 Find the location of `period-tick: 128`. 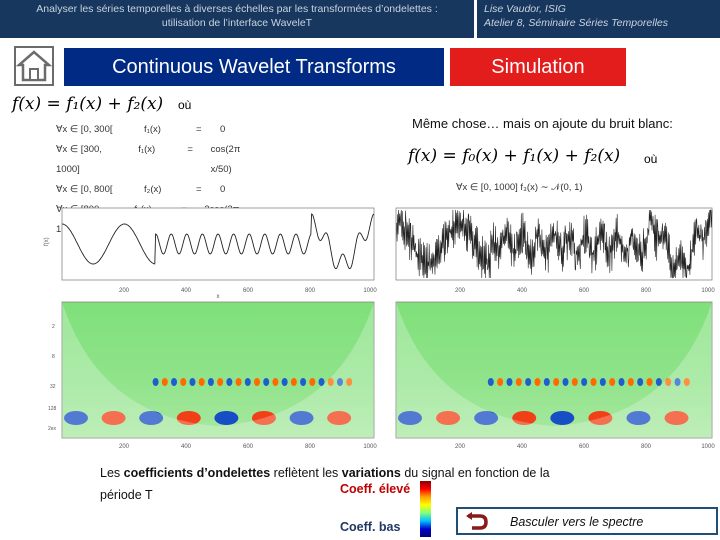

period-tick: 128 is located at coordinates (52, 409).